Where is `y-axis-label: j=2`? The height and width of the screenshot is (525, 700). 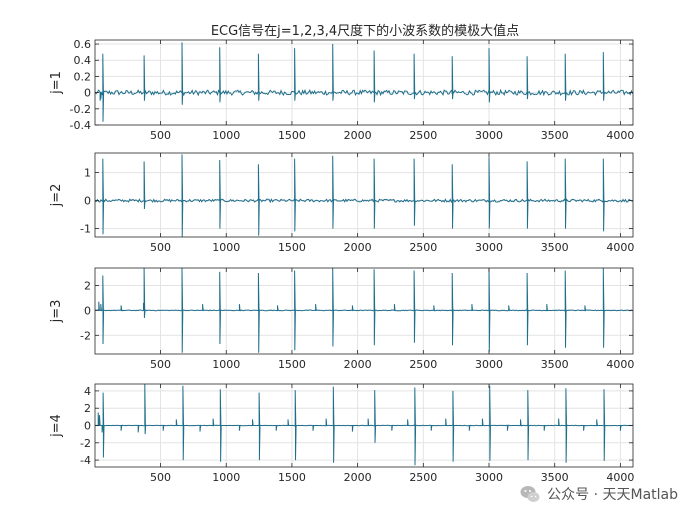 y-axis-label: j=2 is located at coordinates (56, 196).